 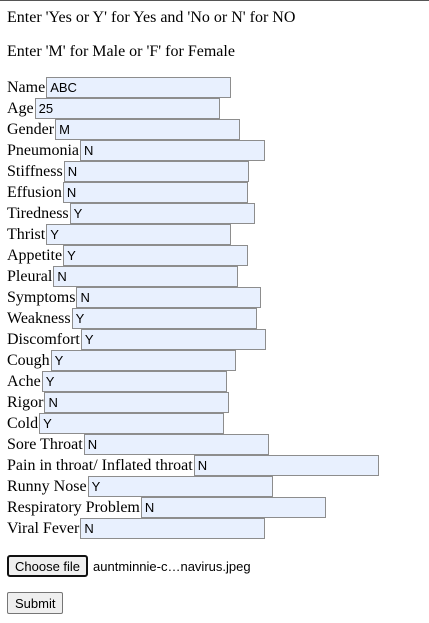 I want to click on gender-label: Gender, so click(x=31, y=129).